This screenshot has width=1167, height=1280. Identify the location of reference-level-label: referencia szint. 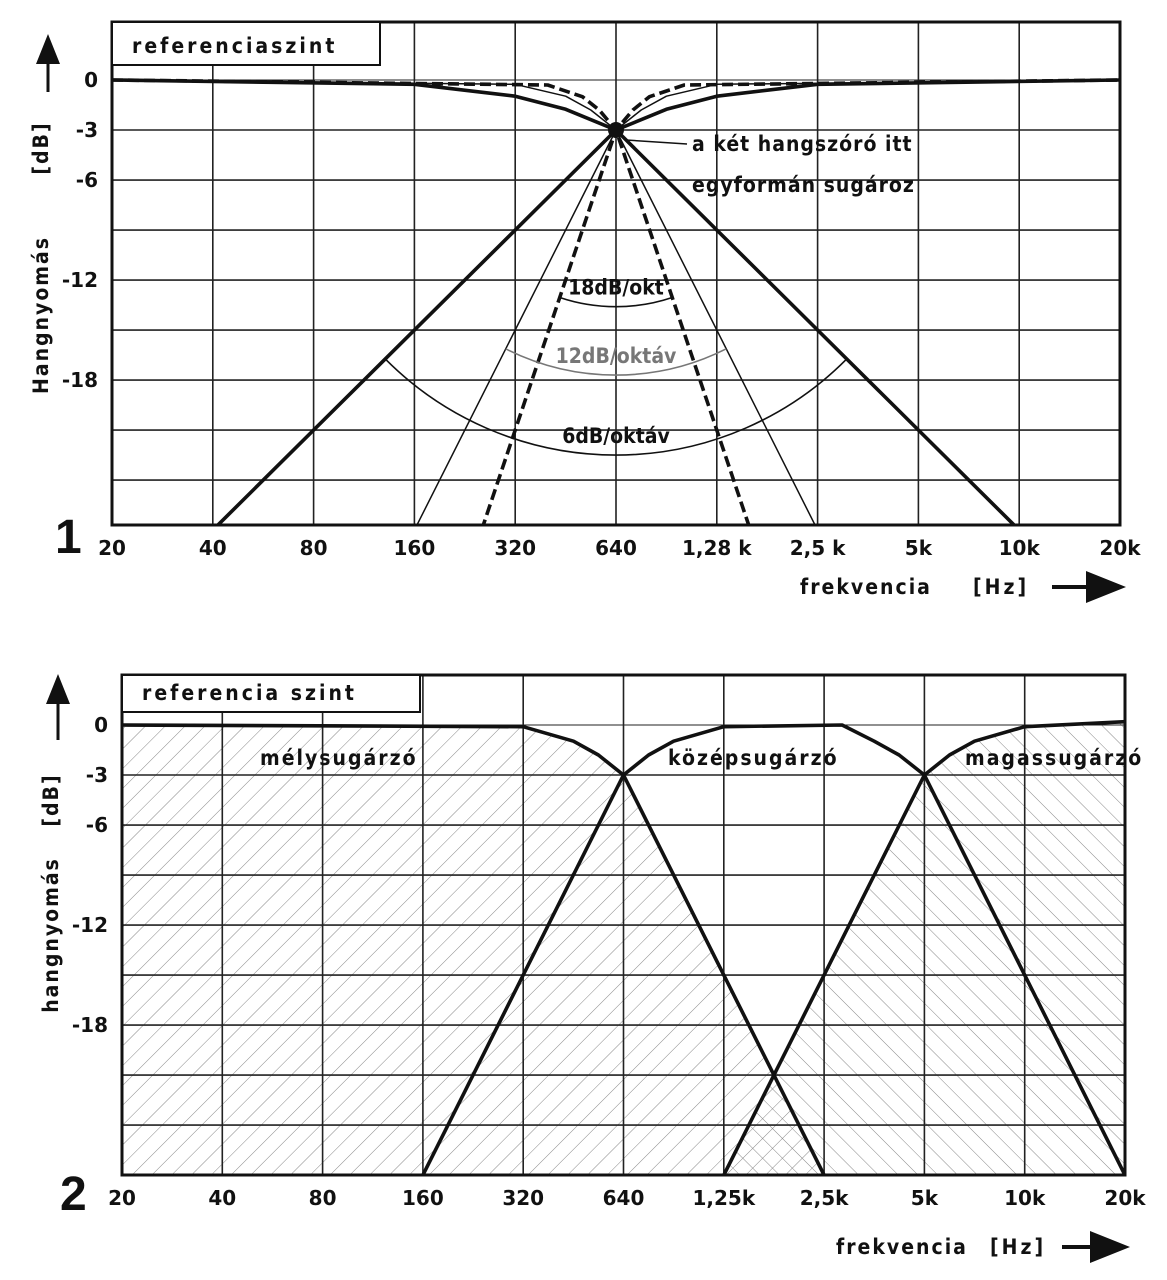
(249, 693).